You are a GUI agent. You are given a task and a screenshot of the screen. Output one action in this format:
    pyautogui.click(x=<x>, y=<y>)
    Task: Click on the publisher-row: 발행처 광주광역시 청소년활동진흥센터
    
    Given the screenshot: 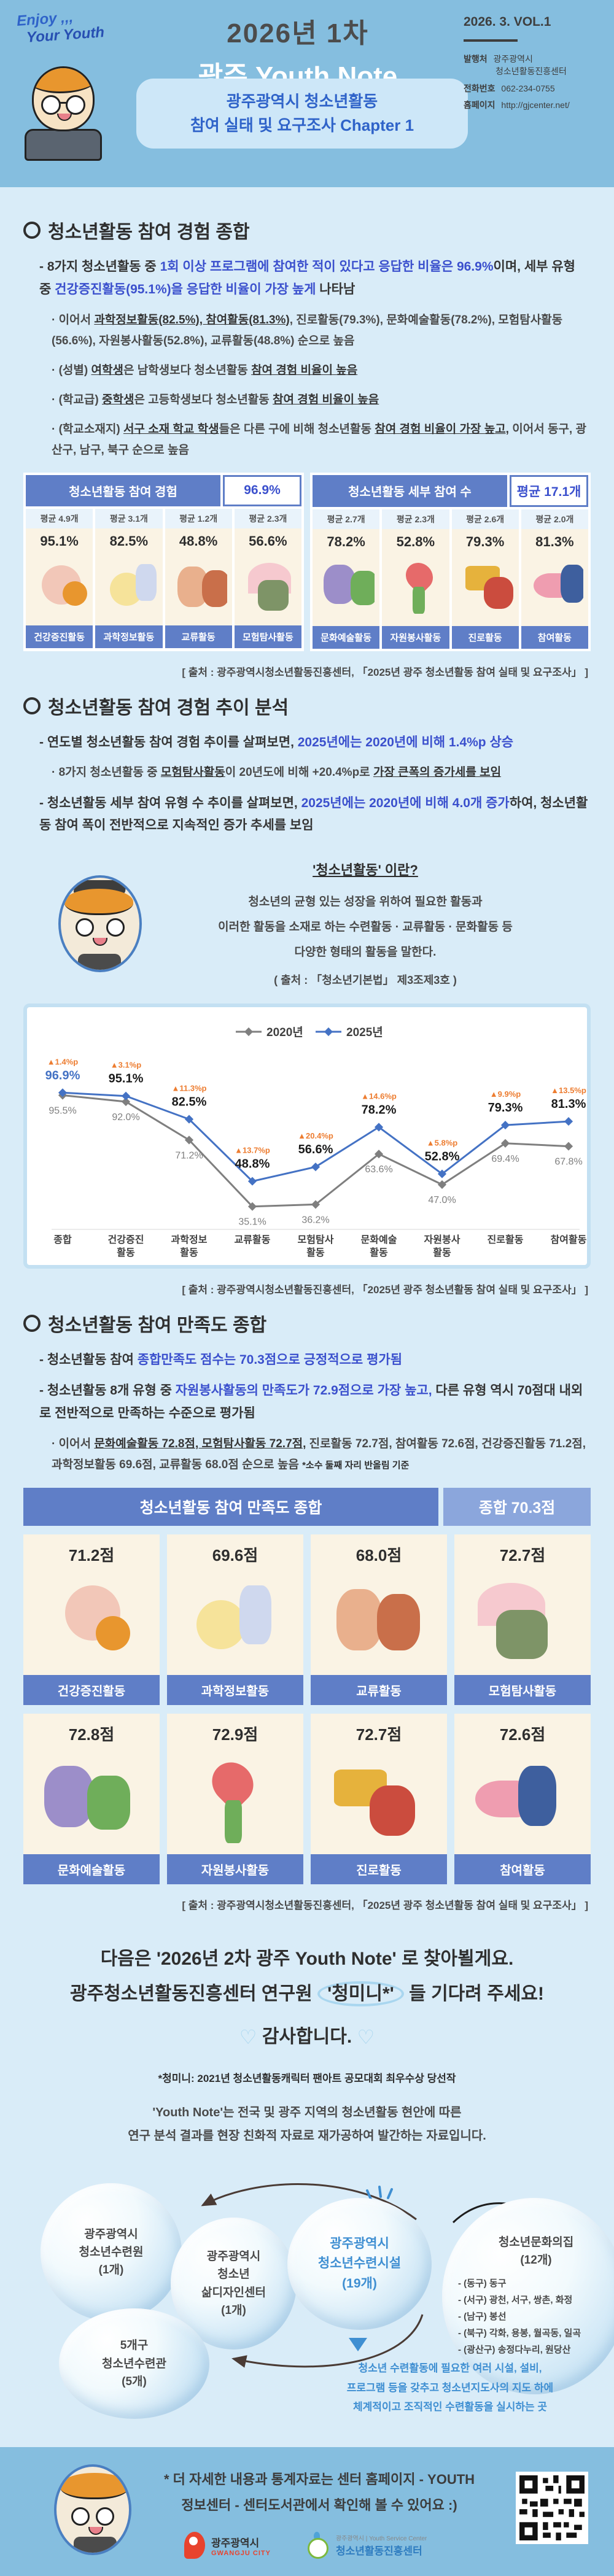 What is the action you would take?
    pyautogui.click(x=530, y=65)
    